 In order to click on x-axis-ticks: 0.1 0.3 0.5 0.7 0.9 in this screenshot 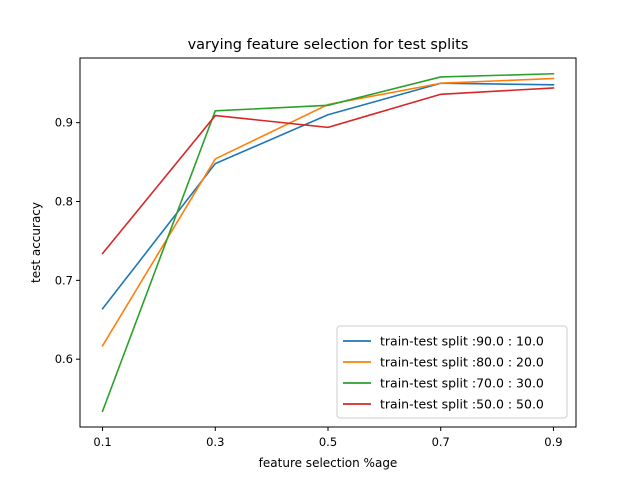, I will do `click(328, 438)`.